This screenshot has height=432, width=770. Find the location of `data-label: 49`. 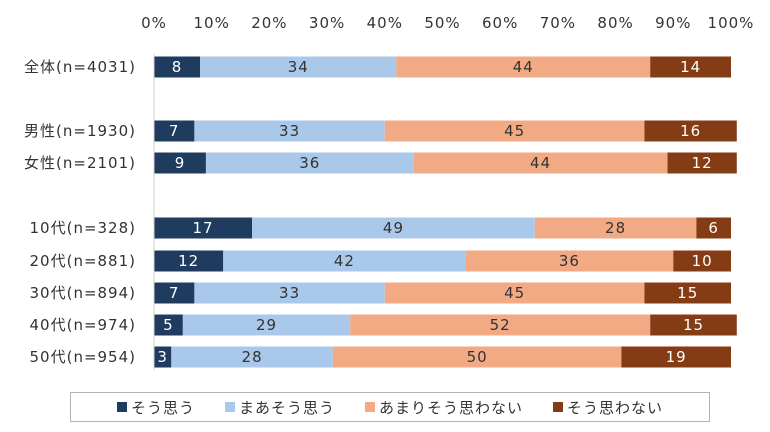

data-label: 49 is located at coordinates (393, 228).